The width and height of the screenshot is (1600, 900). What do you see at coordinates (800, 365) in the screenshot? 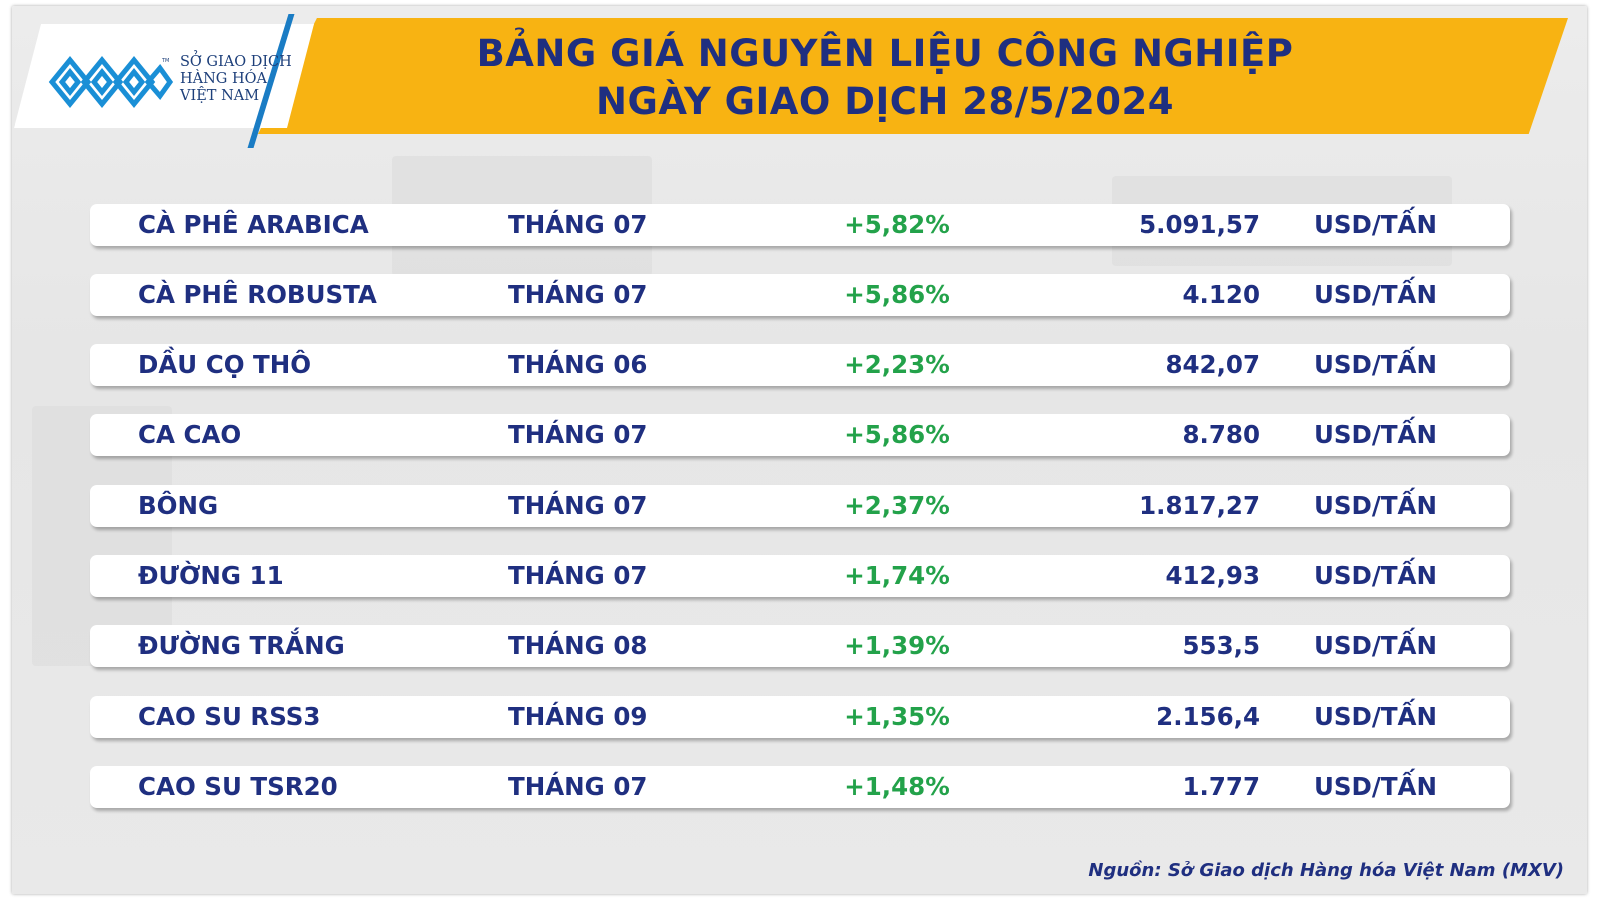
I see `table-row: DẦU CỌ THÔ THÁNG 06 +2,23% 842,07 USD/TẤN` at bounding box center [800, 365].